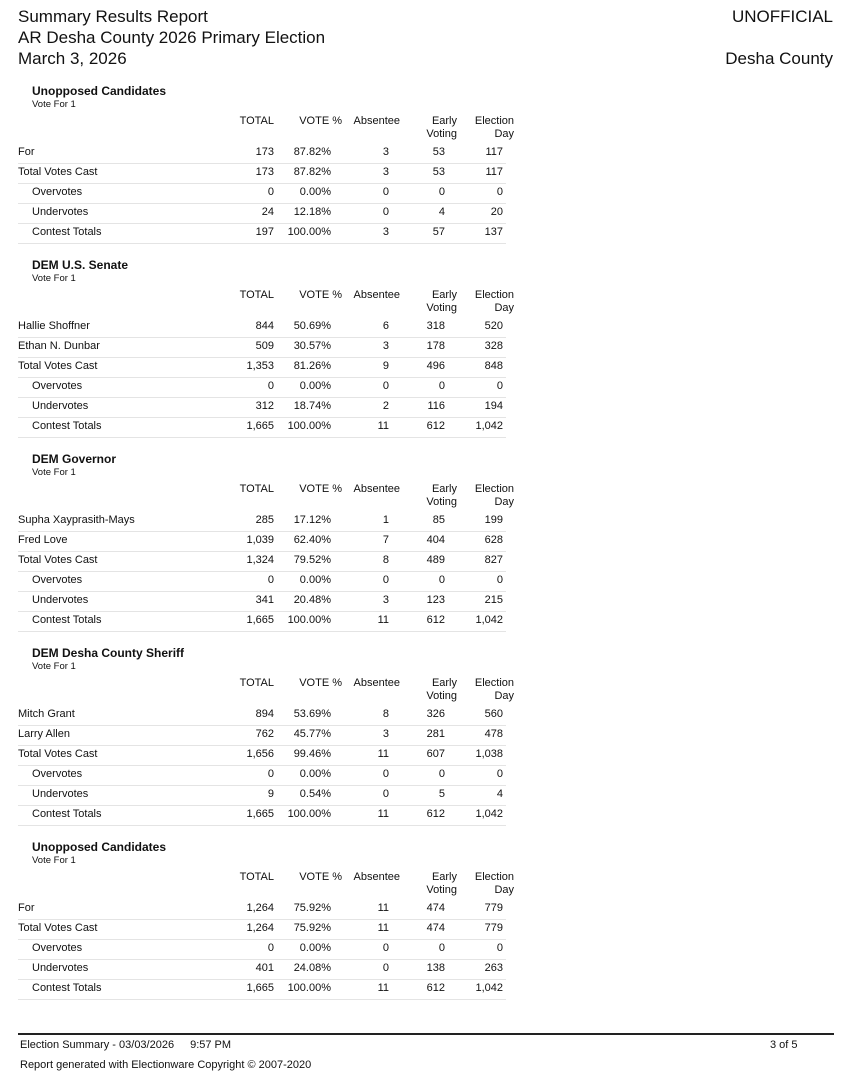 This screenshot has height=1075, width=850. I want to click on cell-eday: 628, so click(493, 540).